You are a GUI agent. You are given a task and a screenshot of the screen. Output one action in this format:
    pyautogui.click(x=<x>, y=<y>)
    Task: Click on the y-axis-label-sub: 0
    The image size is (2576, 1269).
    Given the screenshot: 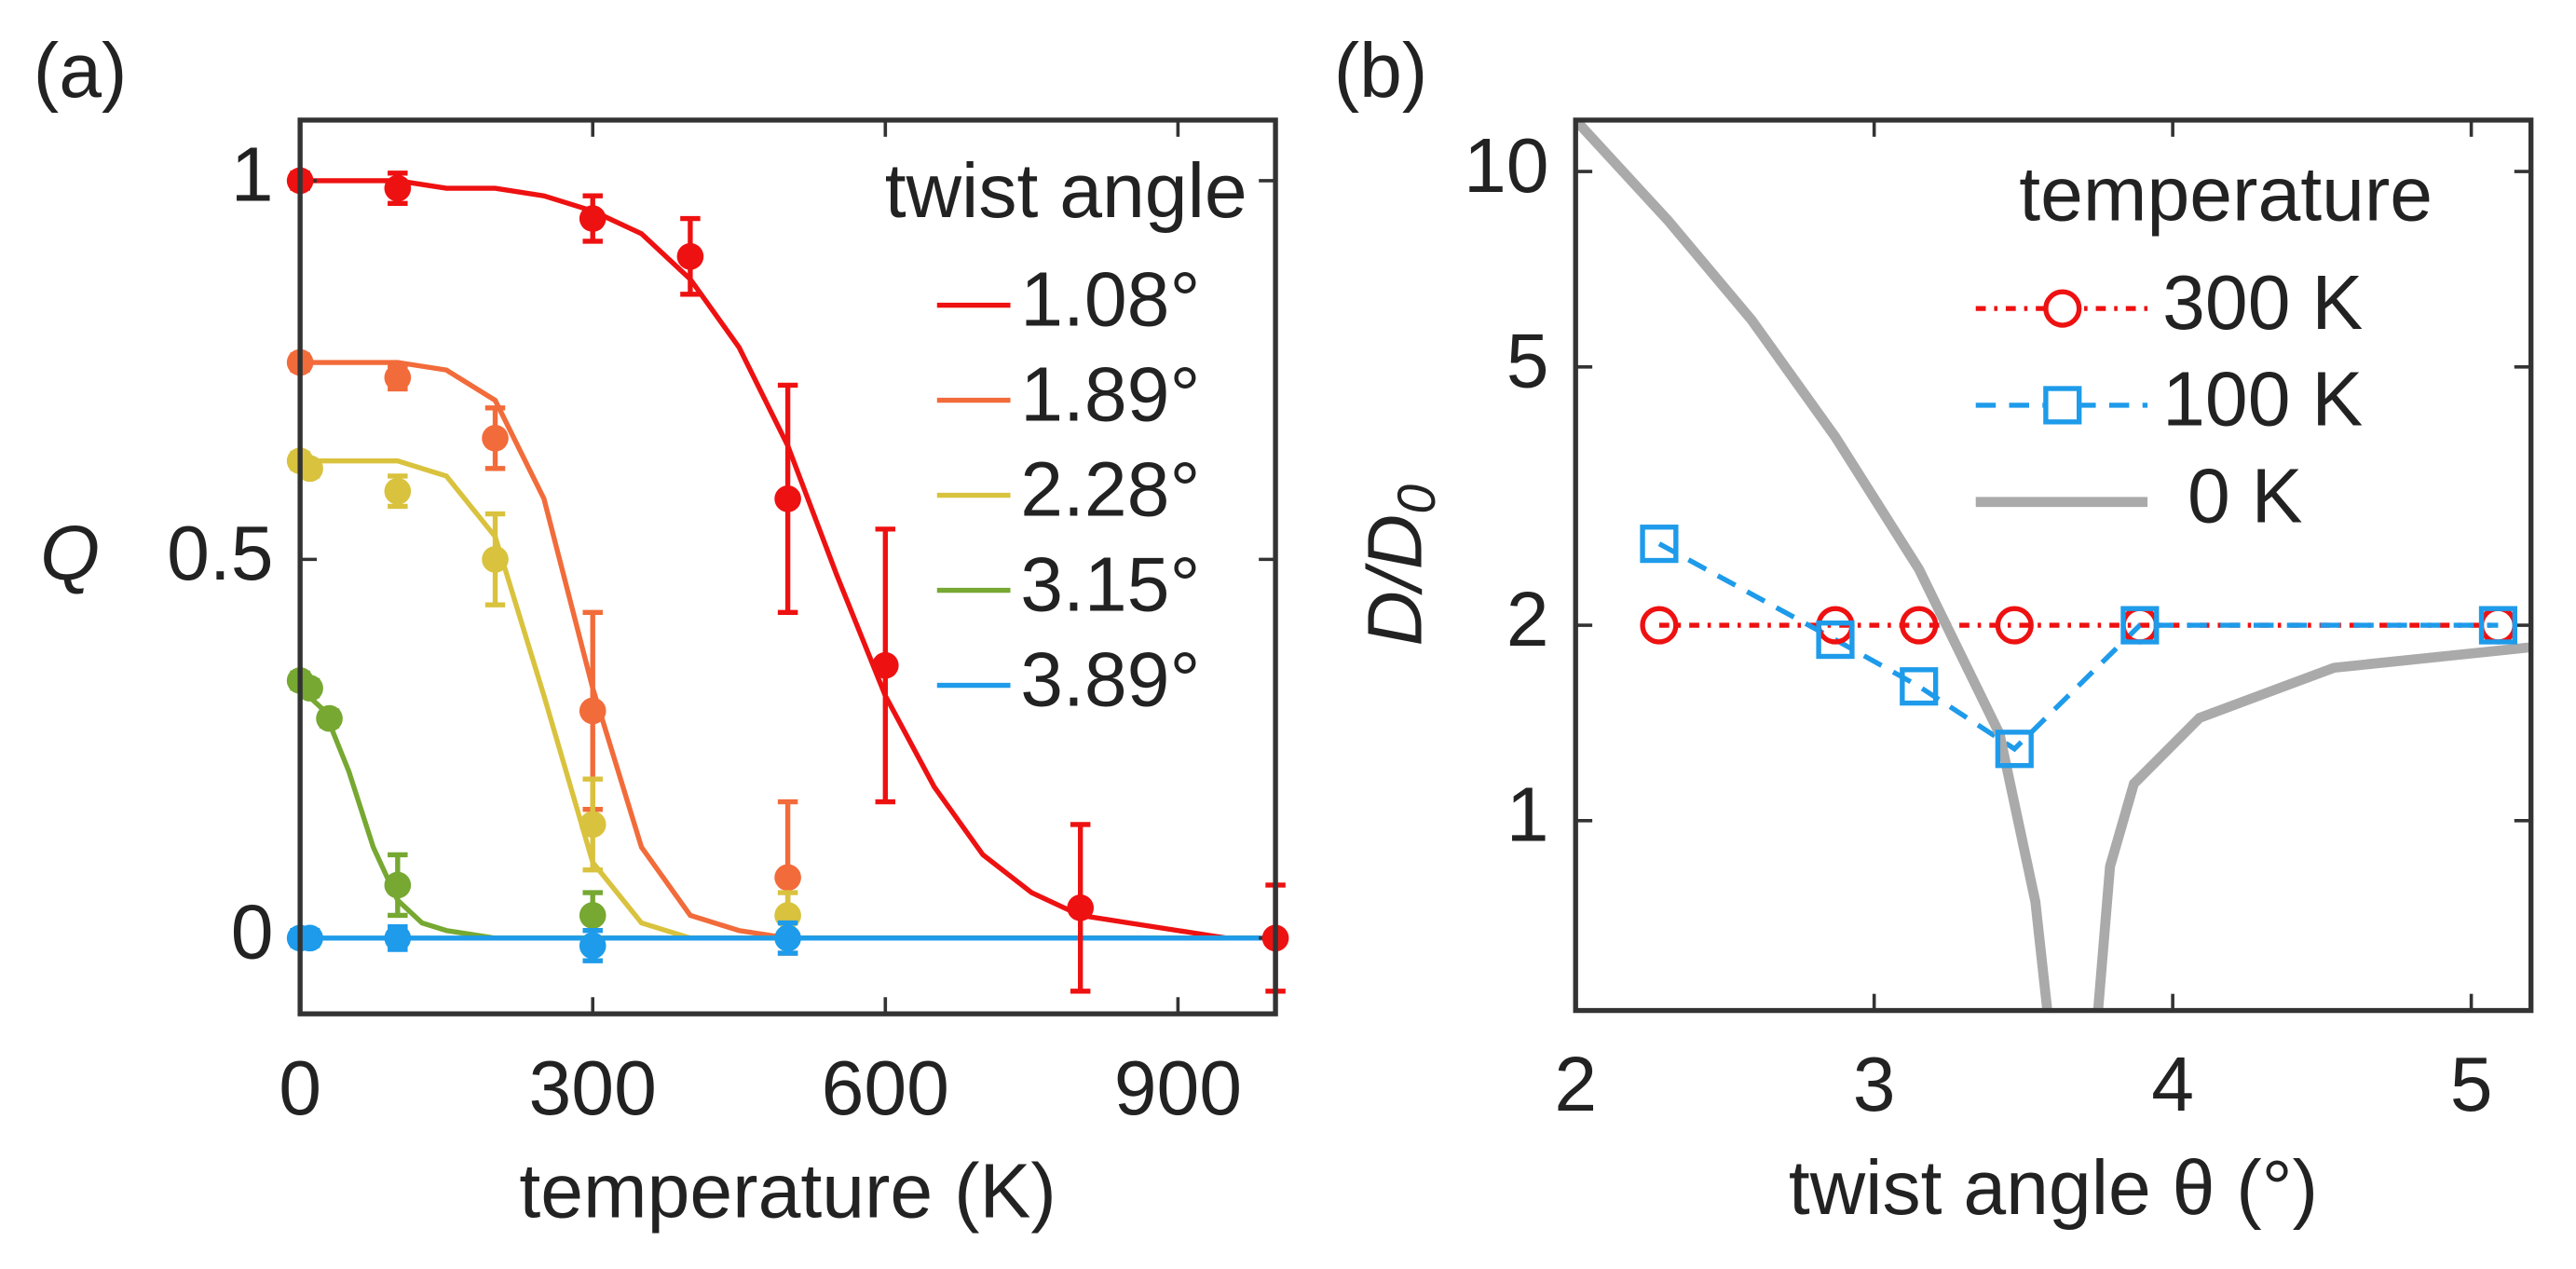 What is the action you would take?
    pyautogui.click(x=1417, y=499)
    